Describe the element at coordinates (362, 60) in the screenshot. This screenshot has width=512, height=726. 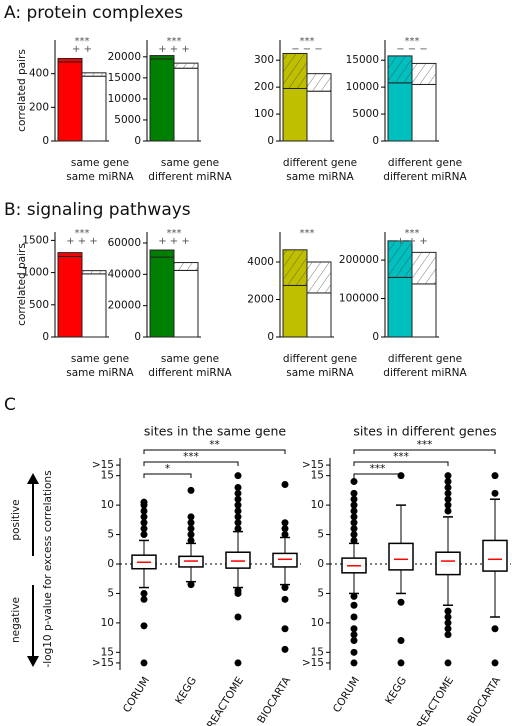
I see `y-tick-label: 15000` at that location.